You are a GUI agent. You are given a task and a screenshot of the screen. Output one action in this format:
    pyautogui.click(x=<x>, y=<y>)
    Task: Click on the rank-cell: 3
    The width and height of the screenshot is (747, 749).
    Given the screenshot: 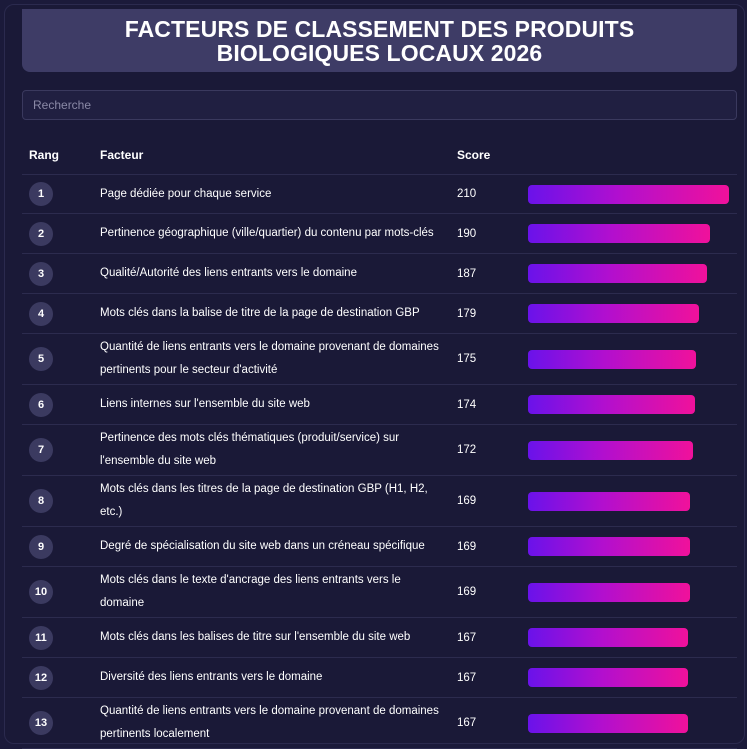 What is the action you would take?
    pyautogui.click(x=61, y=273)
    